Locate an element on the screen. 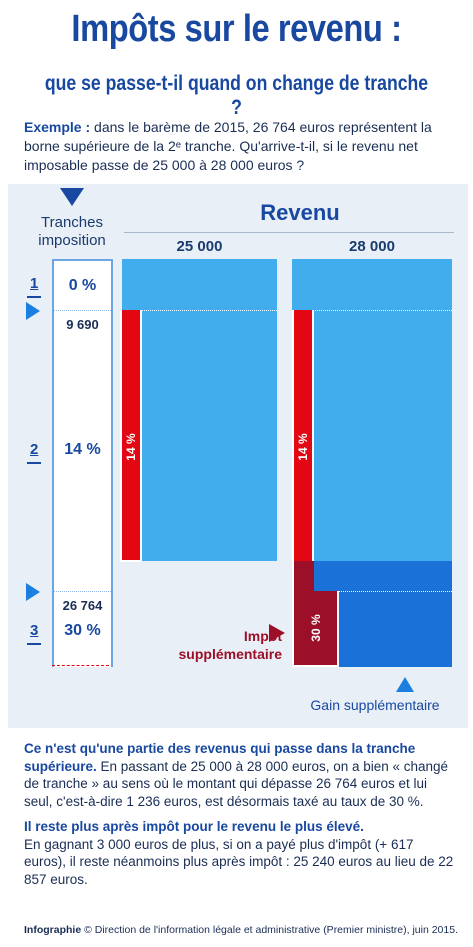 The height and width of the screenshot is (947, 473). bar-28000-tranche-line is located at coordinates (372, 310).